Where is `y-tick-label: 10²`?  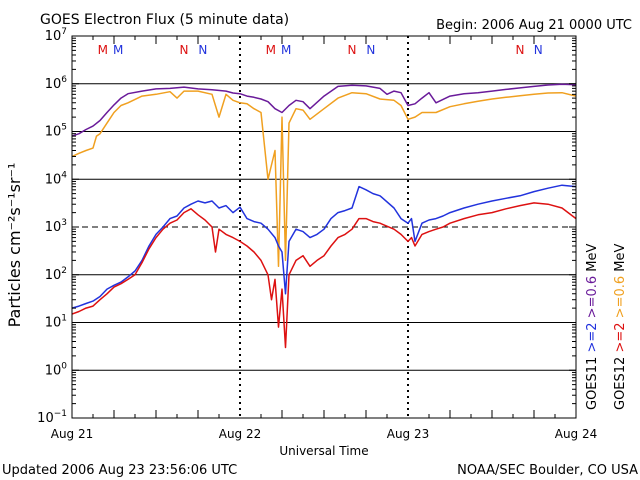 y-tick-label: 10² is located at coordinates (56, 274).